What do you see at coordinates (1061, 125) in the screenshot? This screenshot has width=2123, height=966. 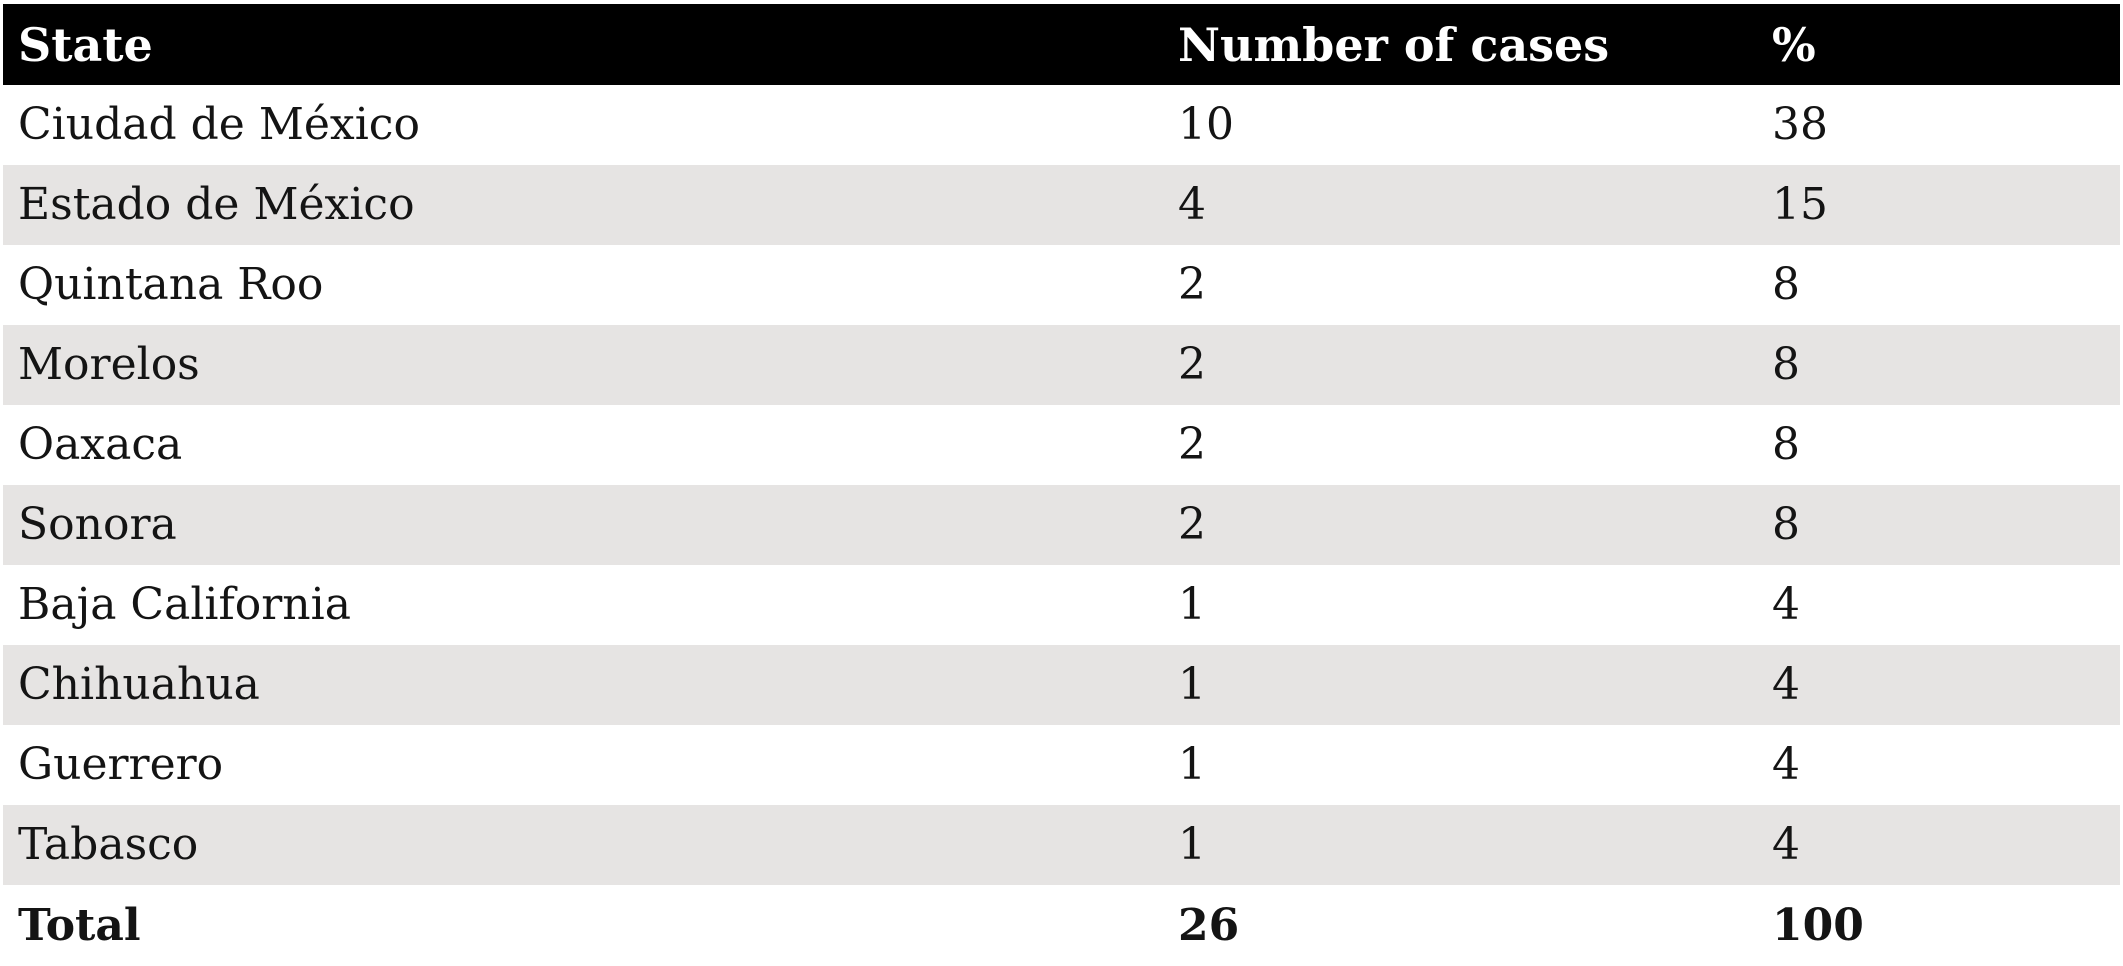 I see `table-row: Ciudad de México 10 38` at bounding box center [1061, 125].